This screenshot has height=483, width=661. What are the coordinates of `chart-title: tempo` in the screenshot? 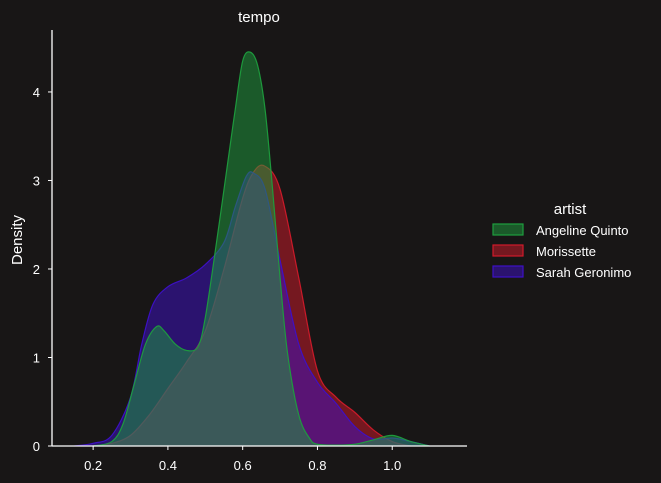 It's located at (259, 17).